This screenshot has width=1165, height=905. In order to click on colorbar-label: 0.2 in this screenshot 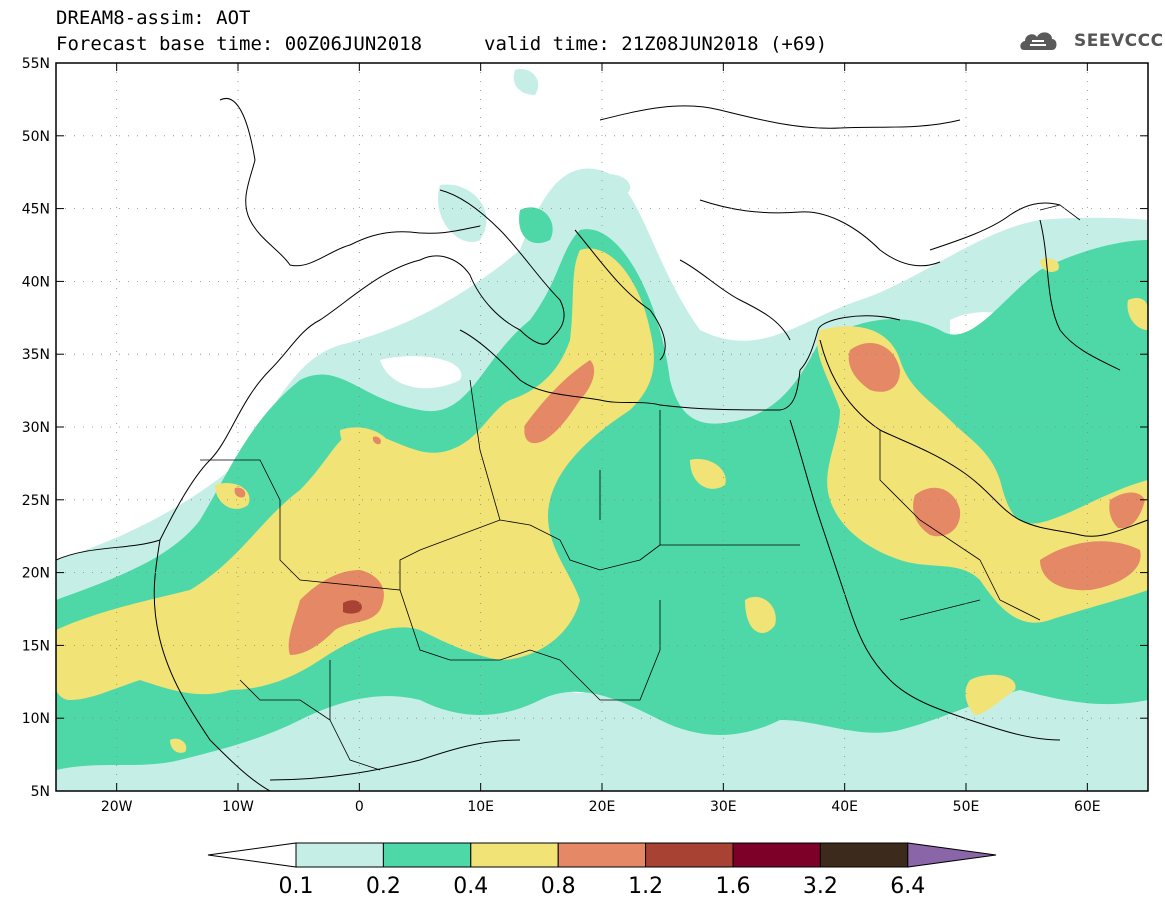, I will do `click(383, 886)`.